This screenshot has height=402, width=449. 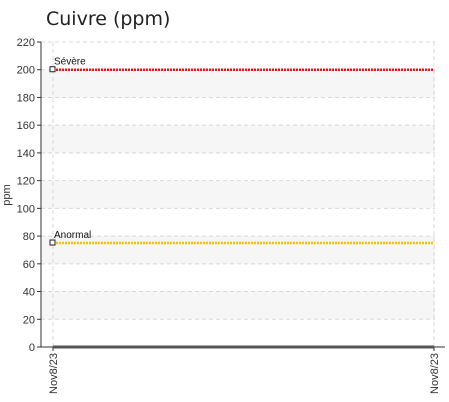 What do you see at coordinates (29, 320) in the screenshot?
I see `y-tick-label: 20` at bounding box center [29, 320].